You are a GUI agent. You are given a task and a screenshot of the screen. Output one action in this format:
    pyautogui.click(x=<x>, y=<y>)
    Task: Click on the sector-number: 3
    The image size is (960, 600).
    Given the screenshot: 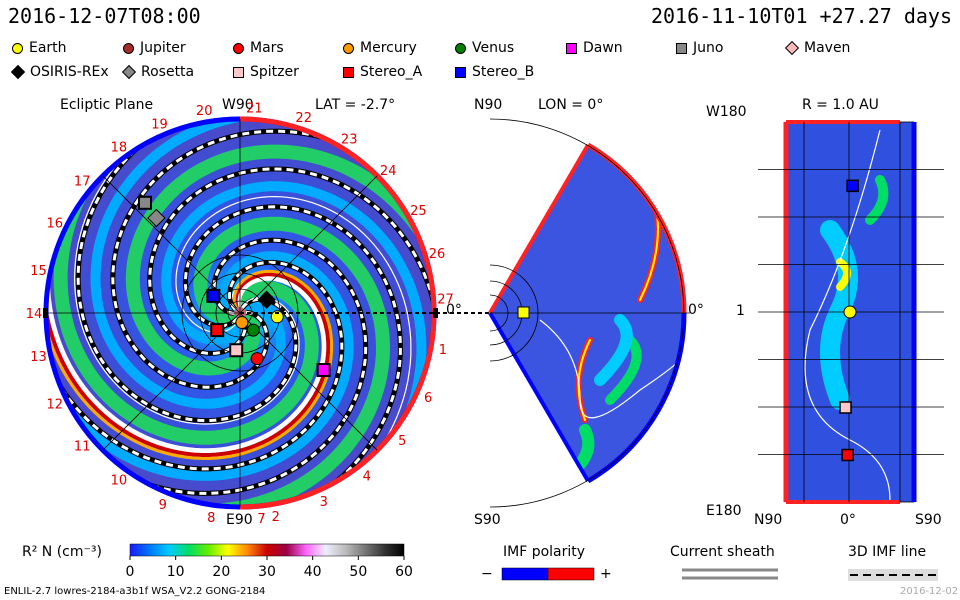 What is the action you would take?
    pyautogui.click(x=324, y=502)
    